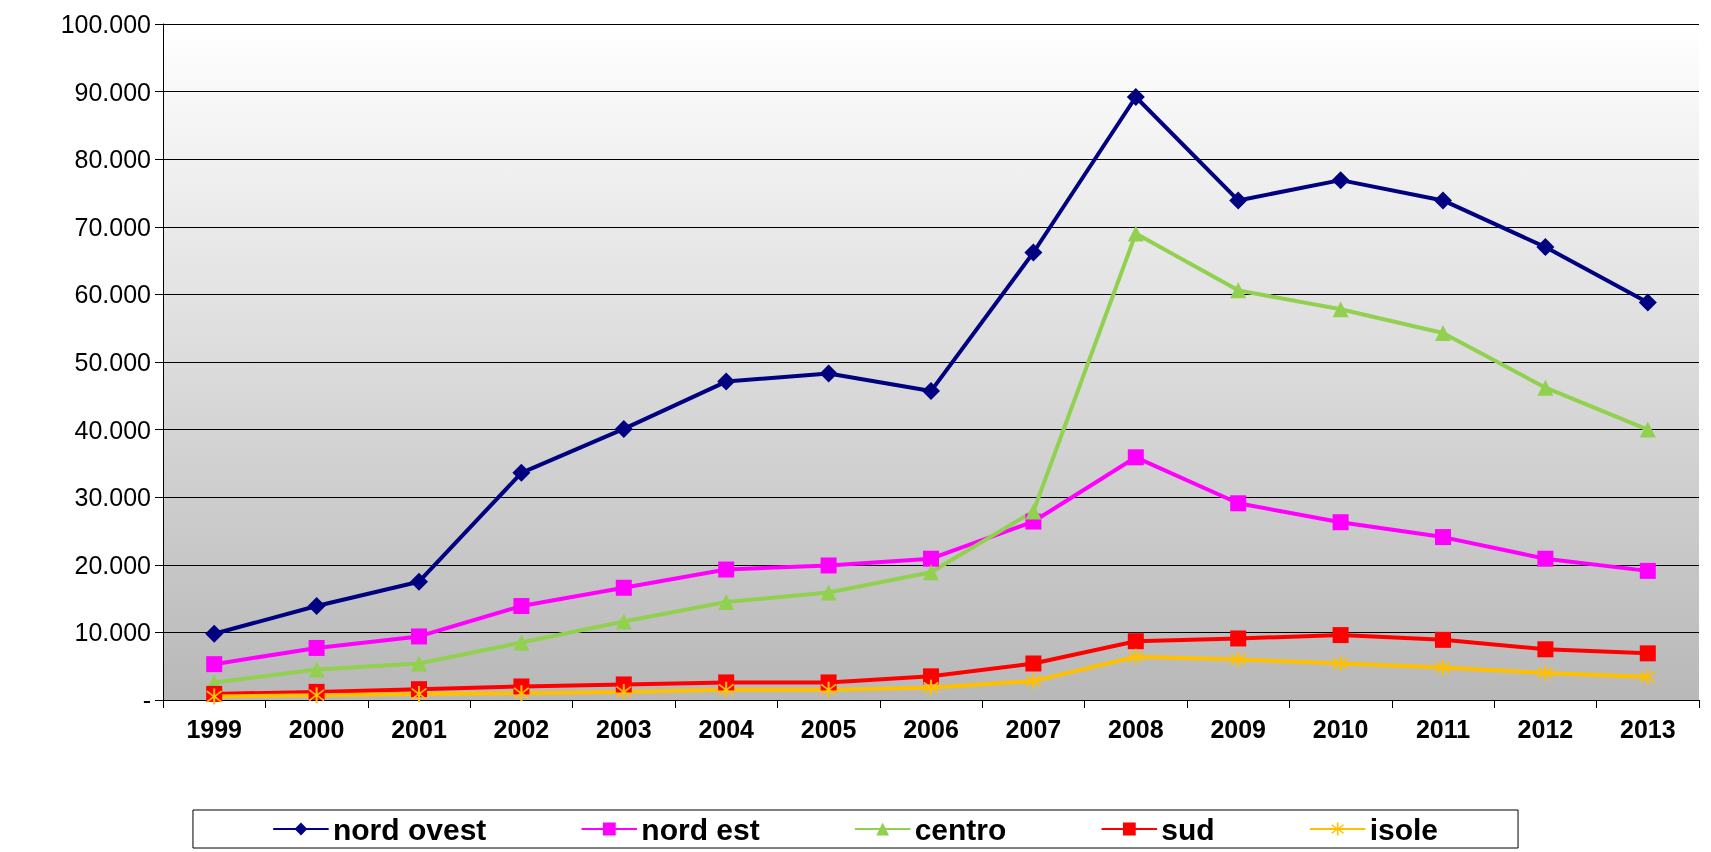  Describe the element at coordinates (112, 226) in the screenshot. I see `y-tick-label: 70.000` at that location.